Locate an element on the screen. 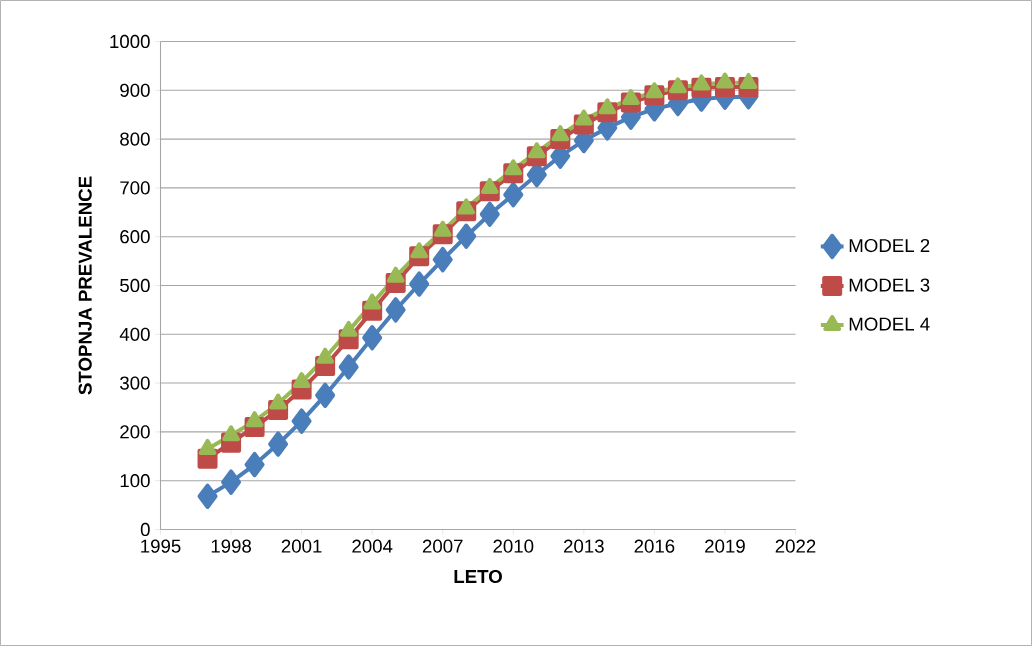 The height and width of the screenshot is (646, 1032). x-tick-label: 1995 is located at coordinates (161, 546).